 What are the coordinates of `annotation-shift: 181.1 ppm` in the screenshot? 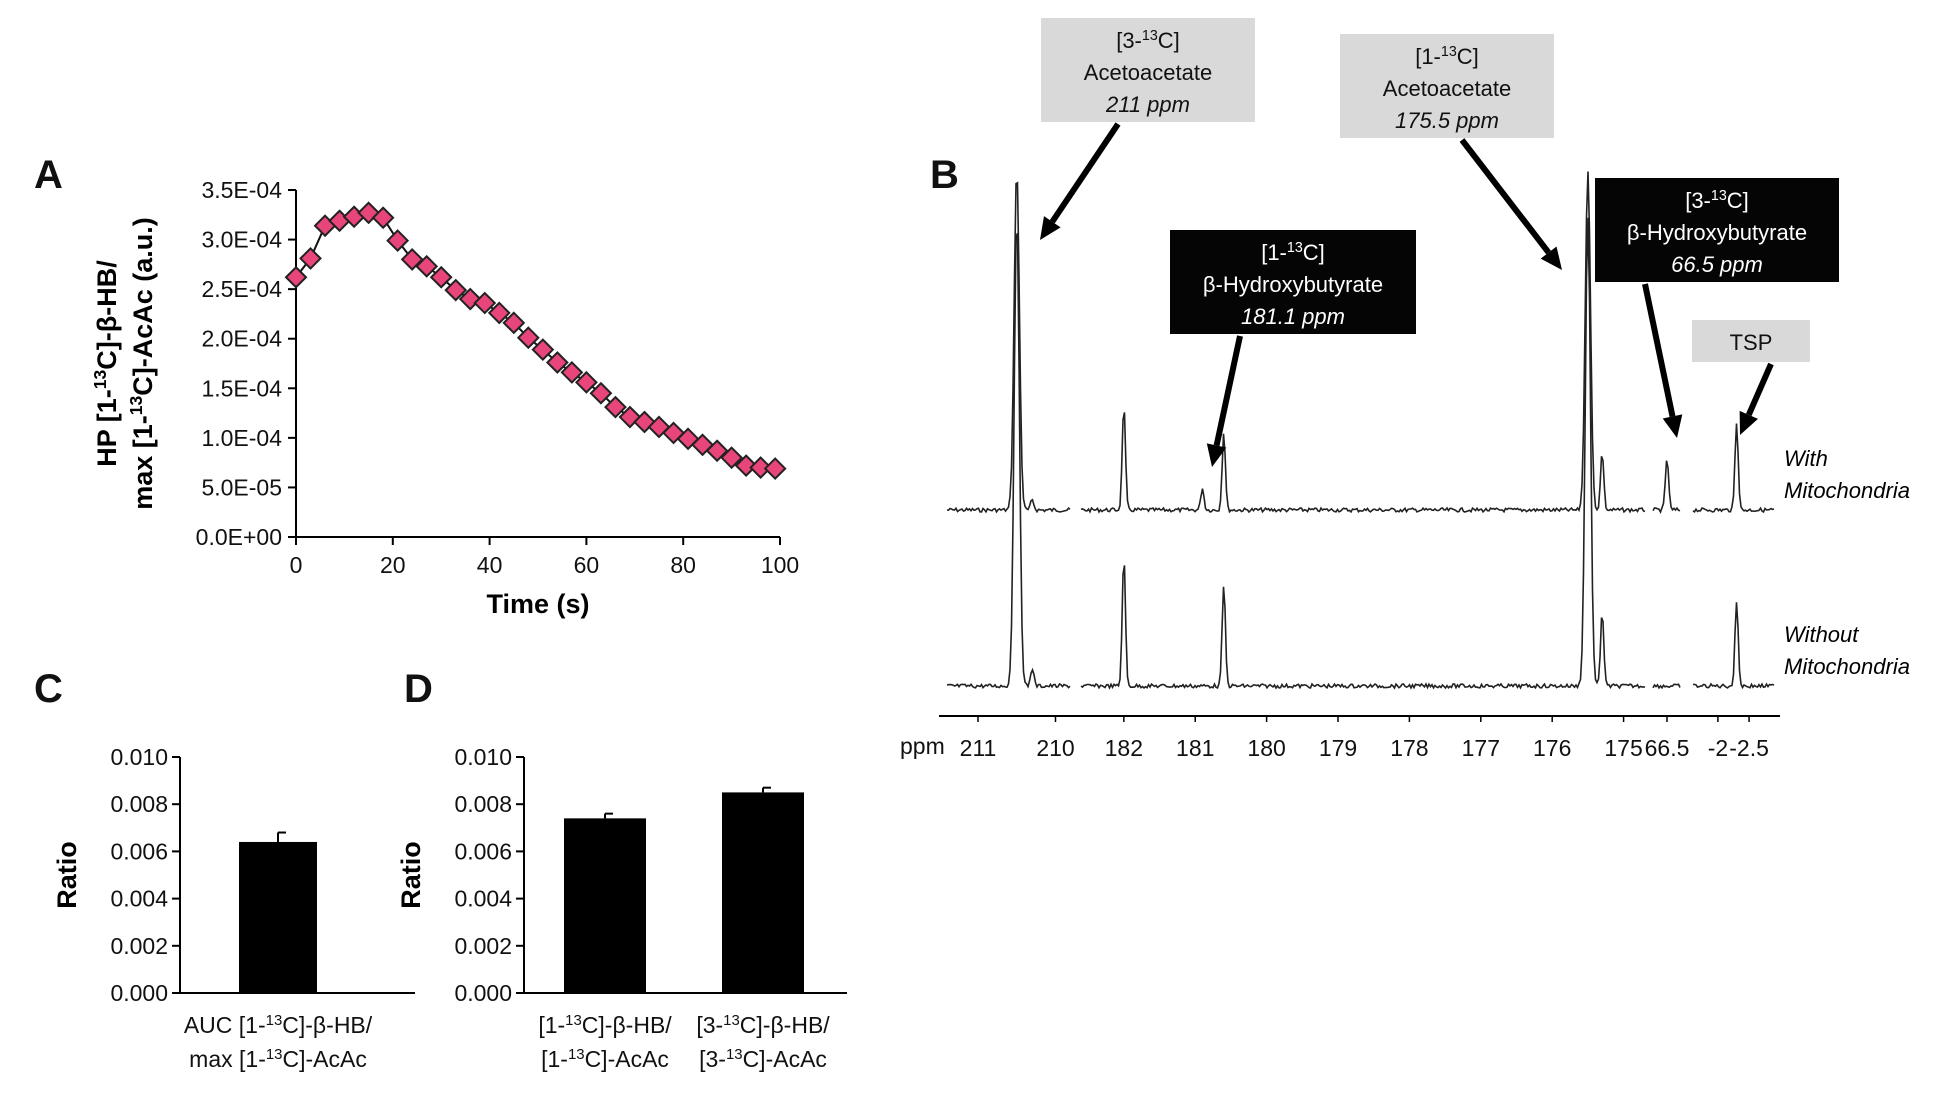 It's located at (1293, 316).